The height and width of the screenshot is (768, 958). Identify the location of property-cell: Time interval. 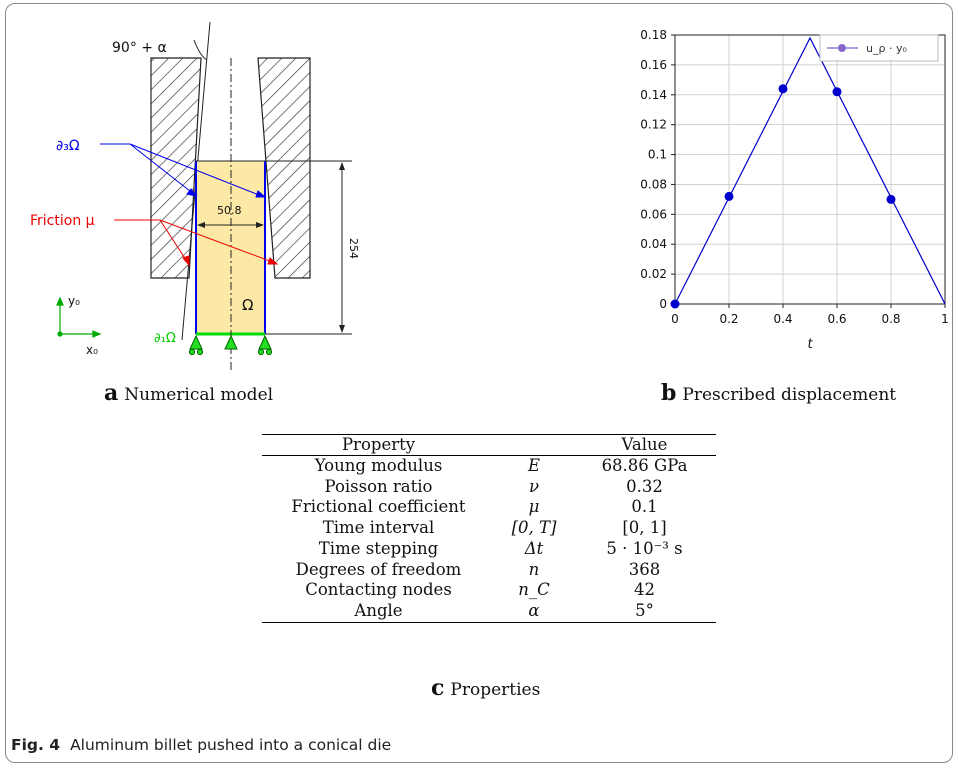
(378, 528).